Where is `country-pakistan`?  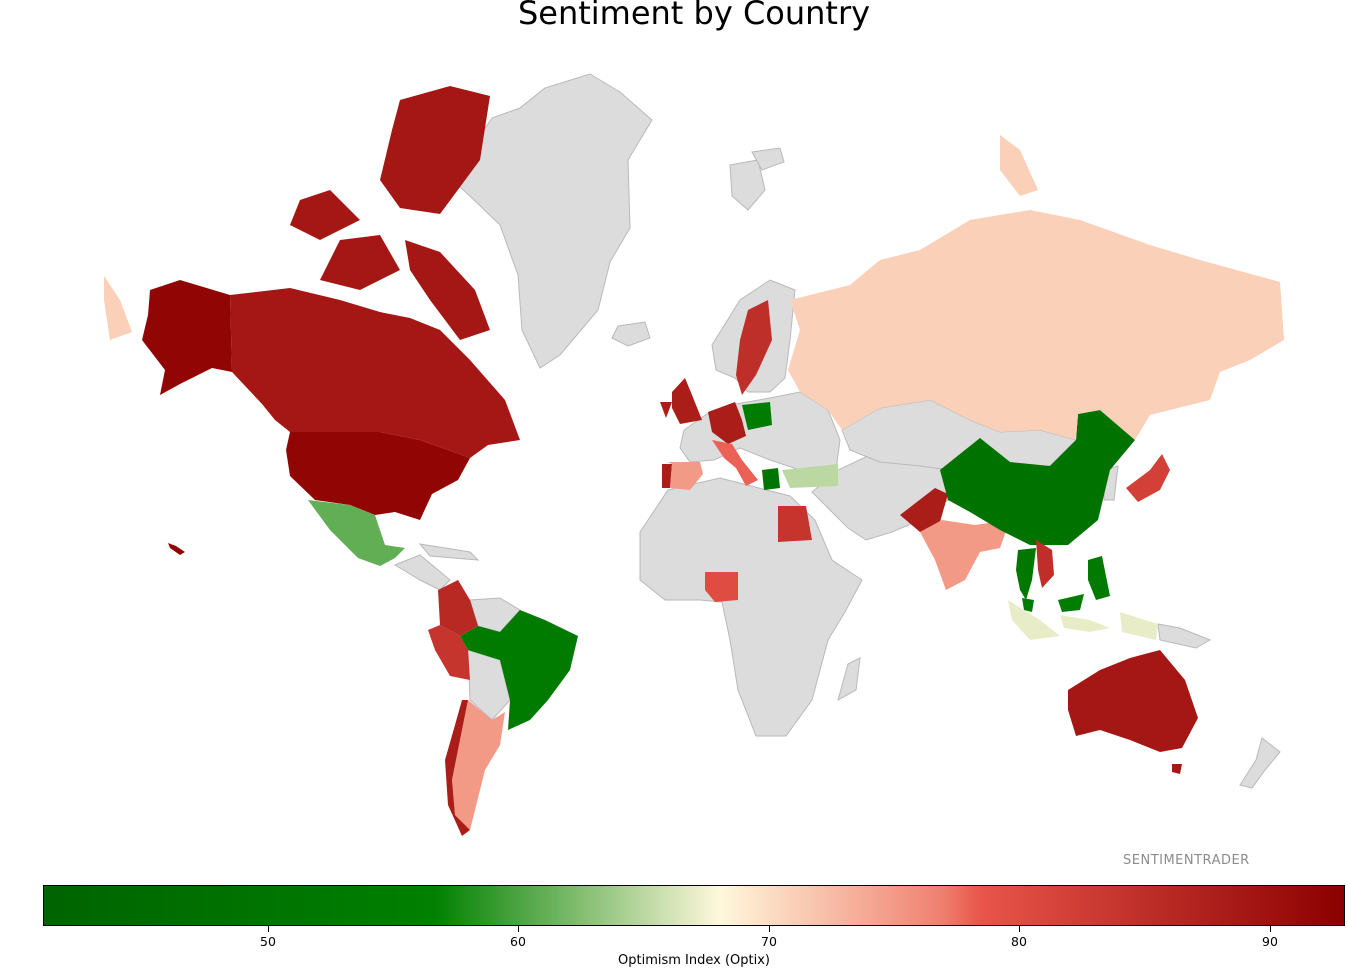
country-pakistan is located at coordinates (924, 510).